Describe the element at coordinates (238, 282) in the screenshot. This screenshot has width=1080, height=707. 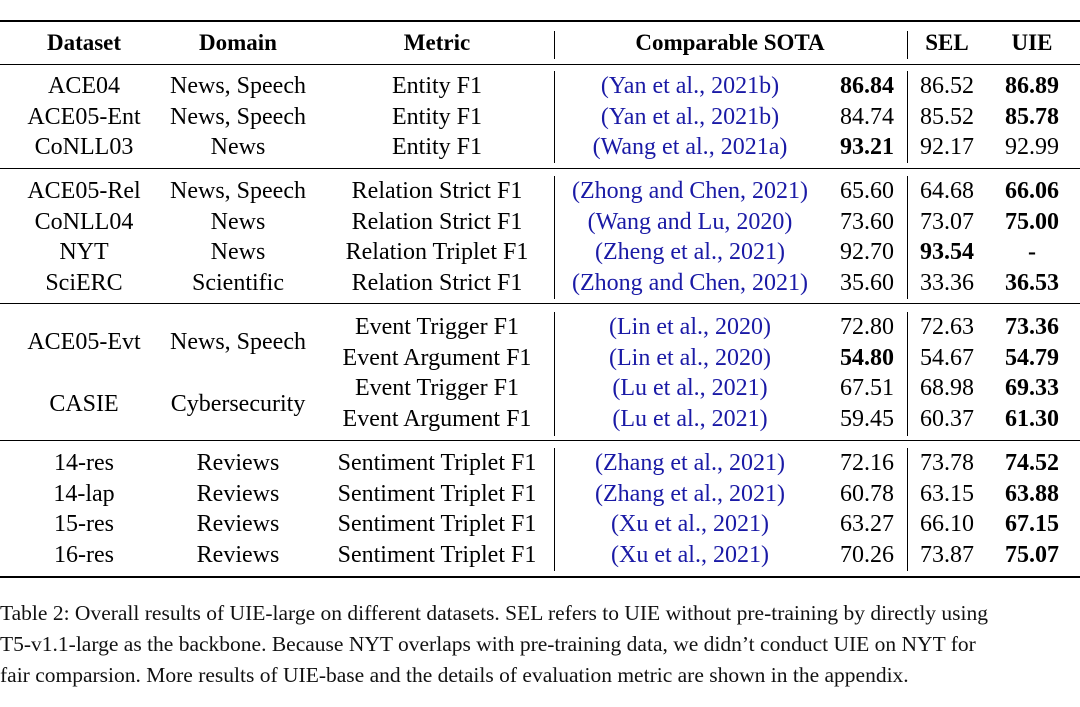
I see `domain-cell: Scientific` at that location.